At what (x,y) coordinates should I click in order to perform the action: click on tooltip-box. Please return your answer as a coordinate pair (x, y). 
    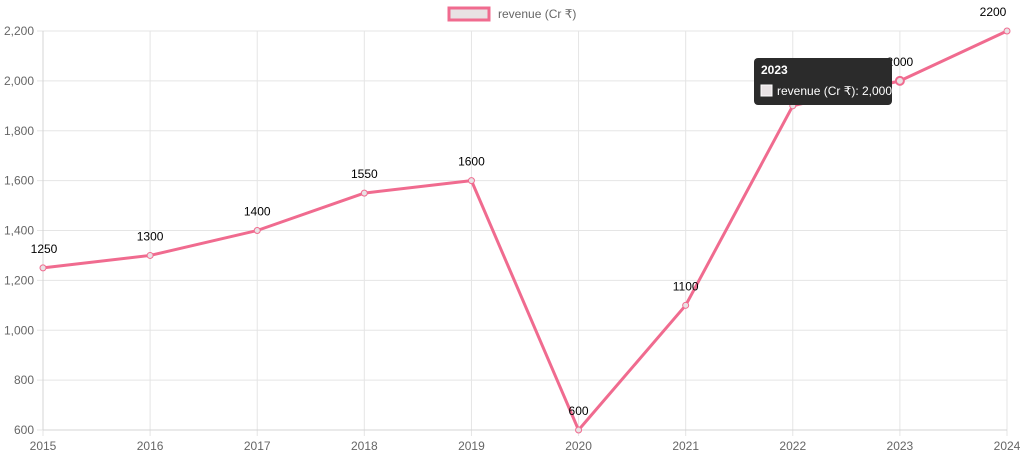
    Looking at the image, I should click on (823, 81).